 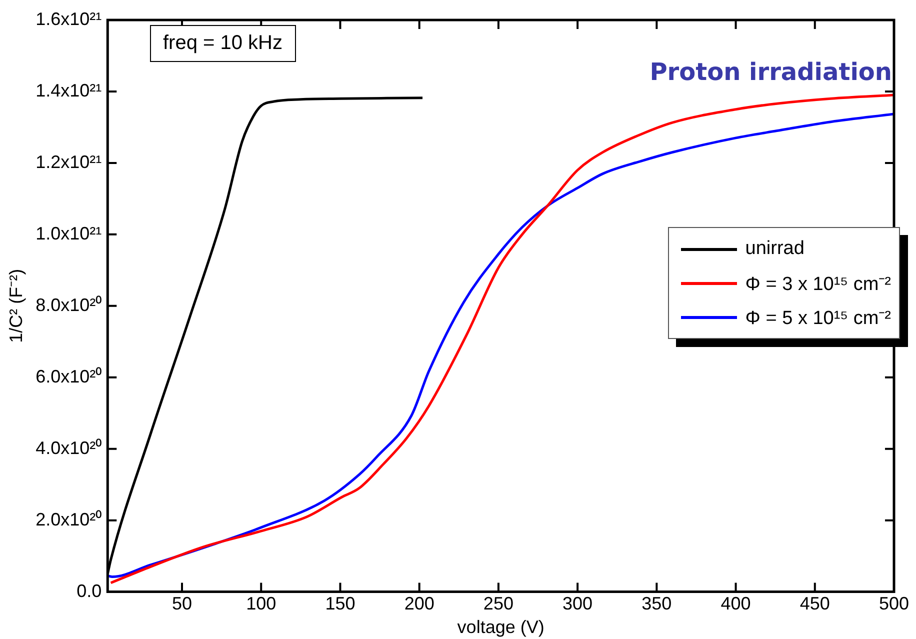 What do you see at coordinates (818, 284) in the screenshot?
I see `legend-label: Φ = 3 x 10¹⁵ cm⁻²` at bounding box center [818, 284].